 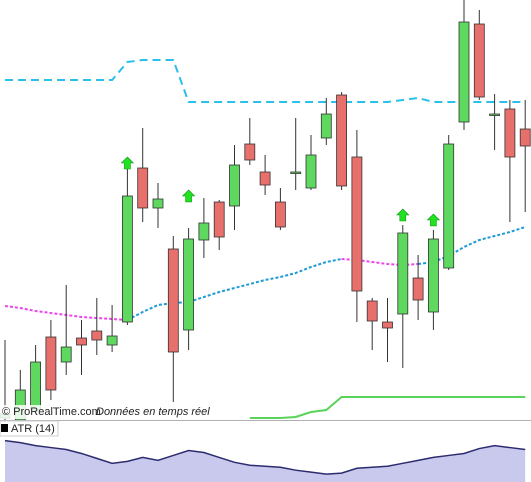 What do you see at coordinates (33, 429) in the screenshot?
I see `atr-title: ATR (14)` at bounding box center [33, 429].